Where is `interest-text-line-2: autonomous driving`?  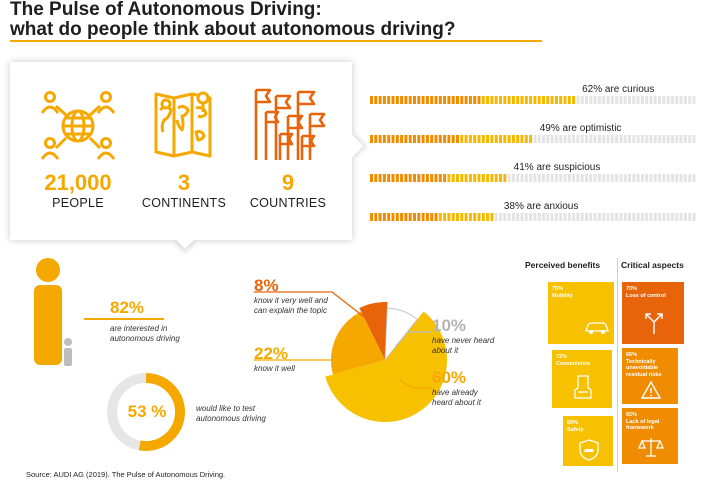 interest-text-line-2: autonomous driving is located at coordinates (145, 338).